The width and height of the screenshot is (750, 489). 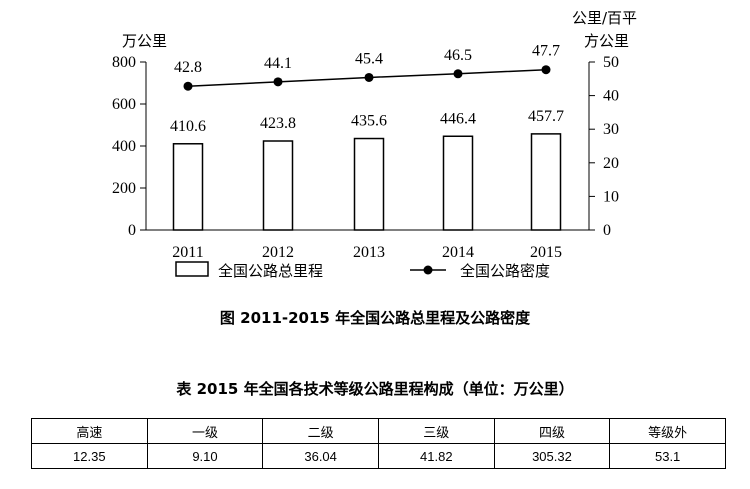 I want to click on right-tick-label: 50, so click(x=611, y=62).